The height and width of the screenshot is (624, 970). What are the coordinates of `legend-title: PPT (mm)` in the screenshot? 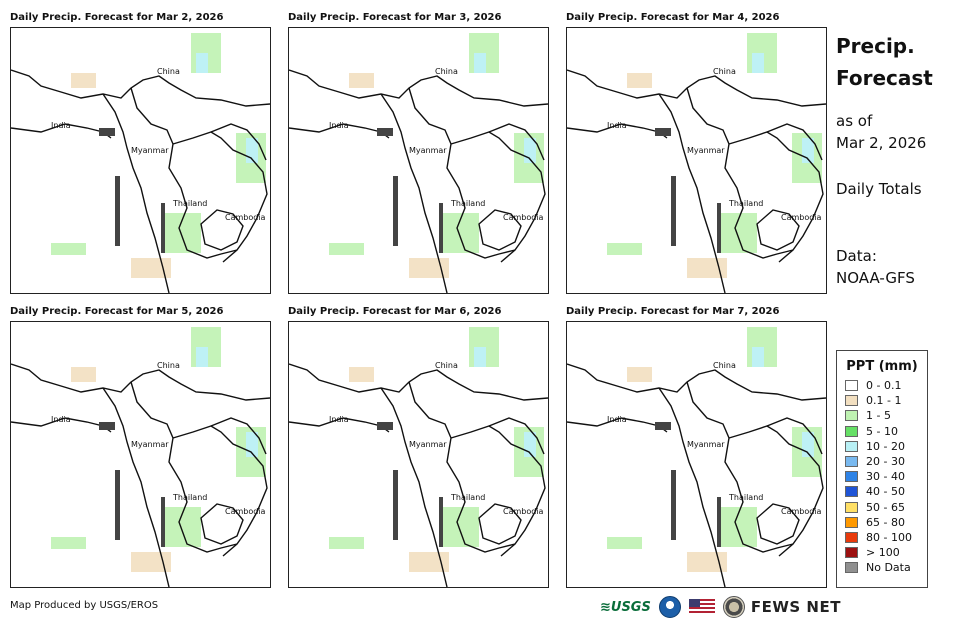 It's located at (882, 366).